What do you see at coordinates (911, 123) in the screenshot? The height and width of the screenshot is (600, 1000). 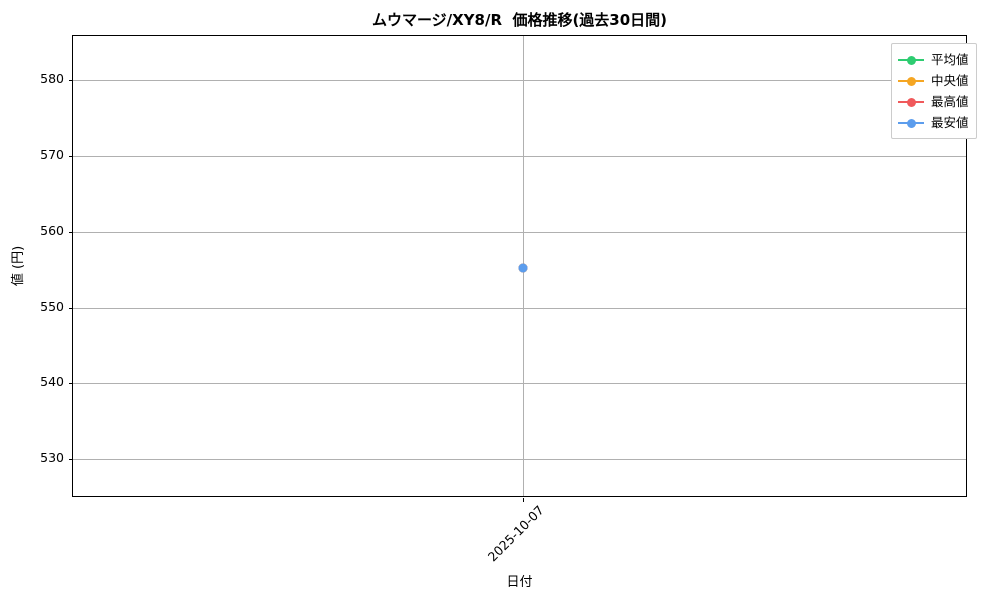 I see `legend-swatch-min-icon` at bounding box center [911, 123].